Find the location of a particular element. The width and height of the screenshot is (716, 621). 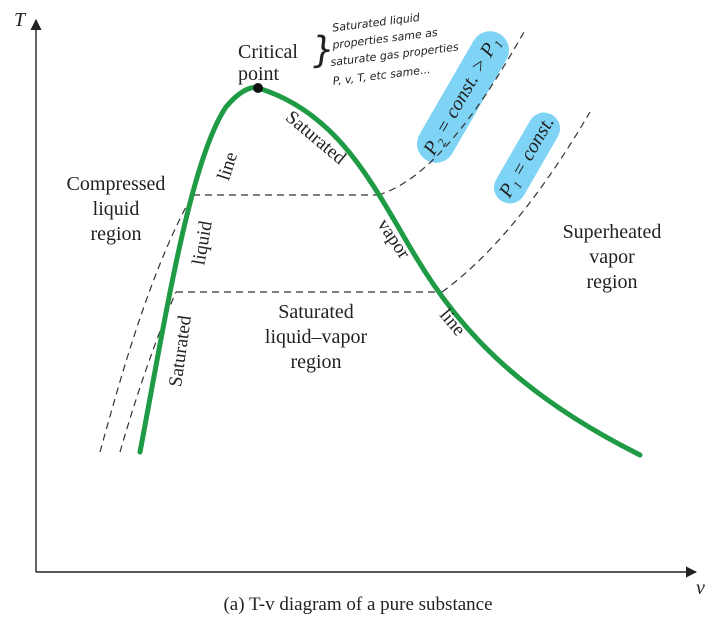

svg-text: Compressed is located at coordinates (116, 184).